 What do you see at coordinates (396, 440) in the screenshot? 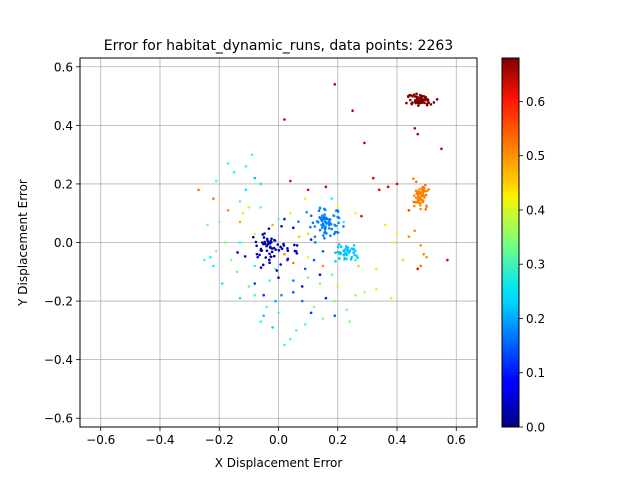
I see `x-tick-label: 0.4` at bounding box center [396, 440].